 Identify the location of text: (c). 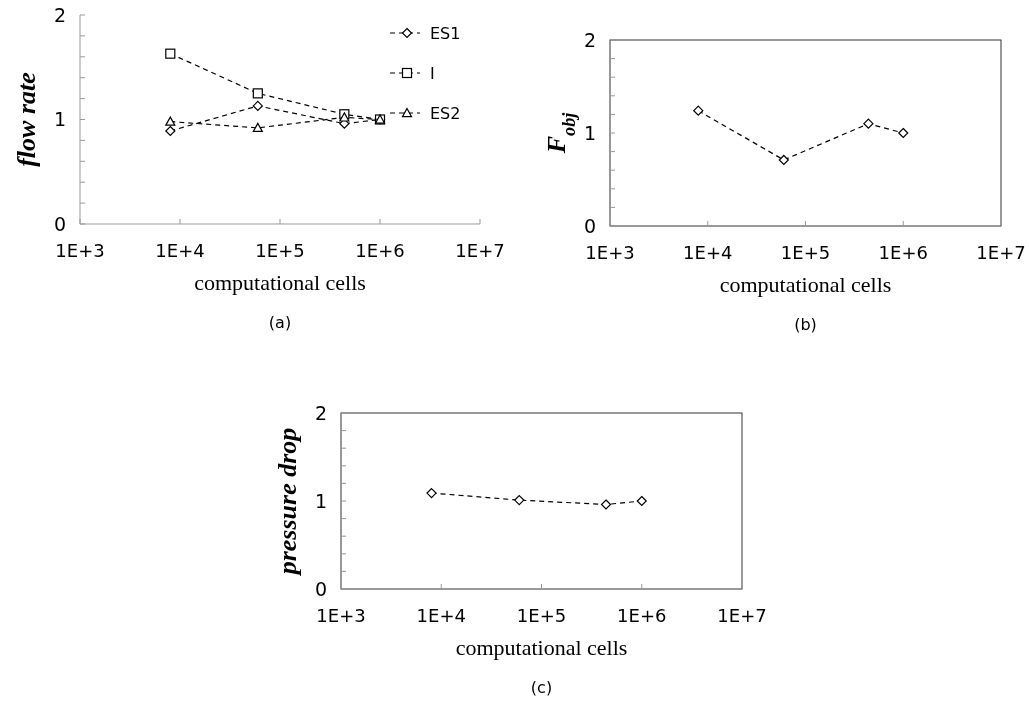
(541, 687).